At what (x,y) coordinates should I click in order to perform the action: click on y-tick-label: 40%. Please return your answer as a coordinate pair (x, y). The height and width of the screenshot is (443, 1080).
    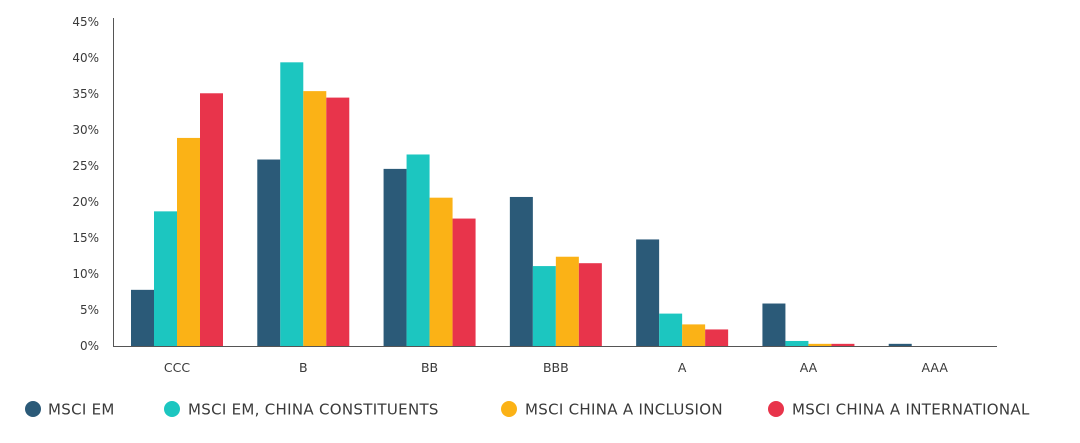
    Looking at the image, I should click on (85, 58).